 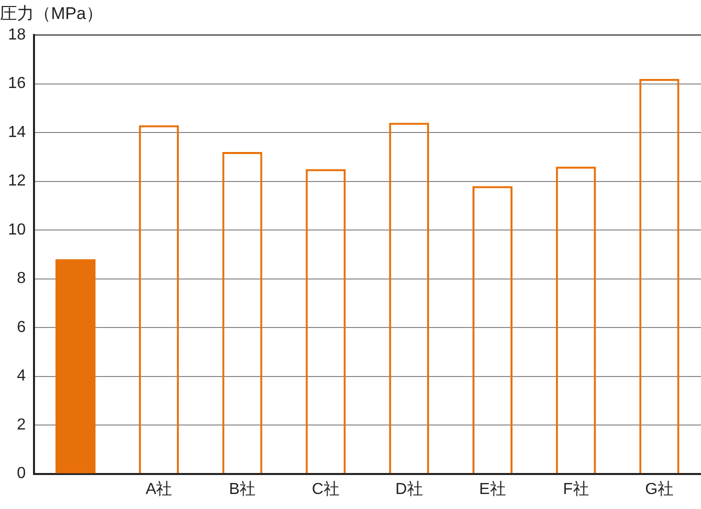 I want to click on y-tick-label: 6, so click(x=21, y=327).